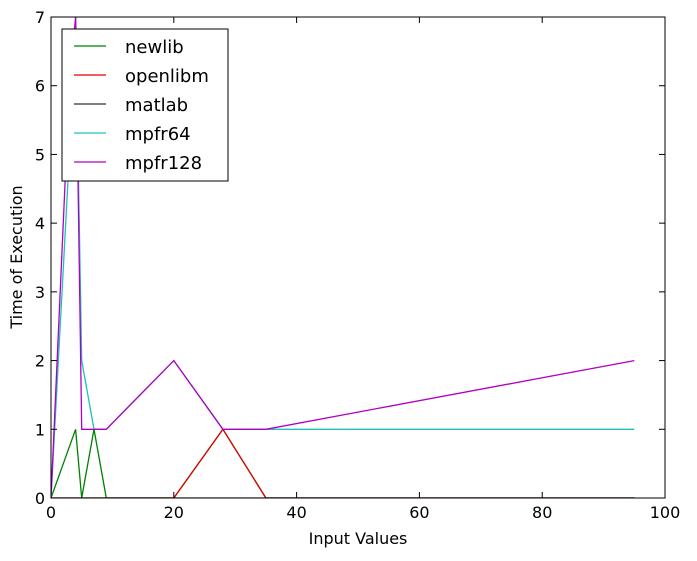  Describe the element at coordinates (40, 498) in the screenshot. I see `y-tick-label: 0` at that location.